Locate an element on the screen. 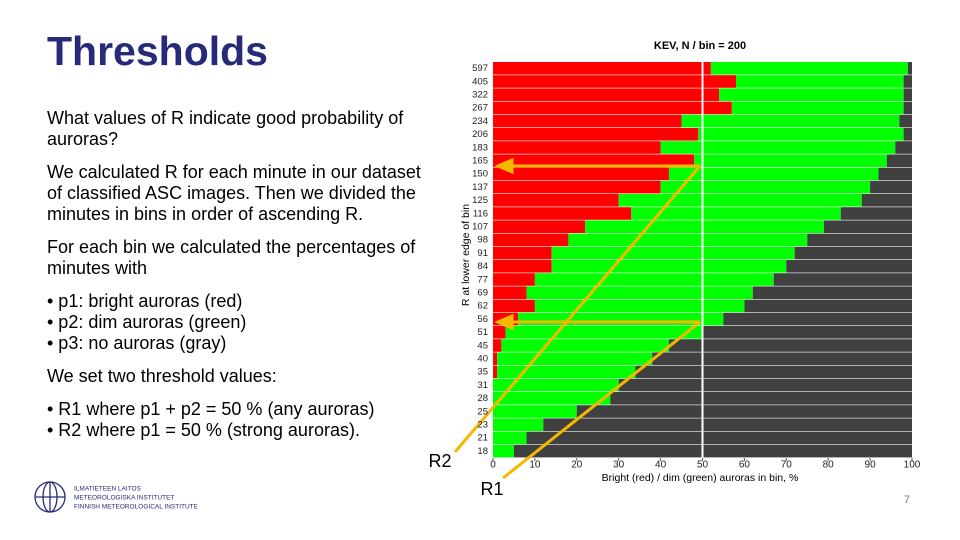 The height and width of the screenshot is (540, 960). y-tick-label: 18 is located at coordinates (482, 451).